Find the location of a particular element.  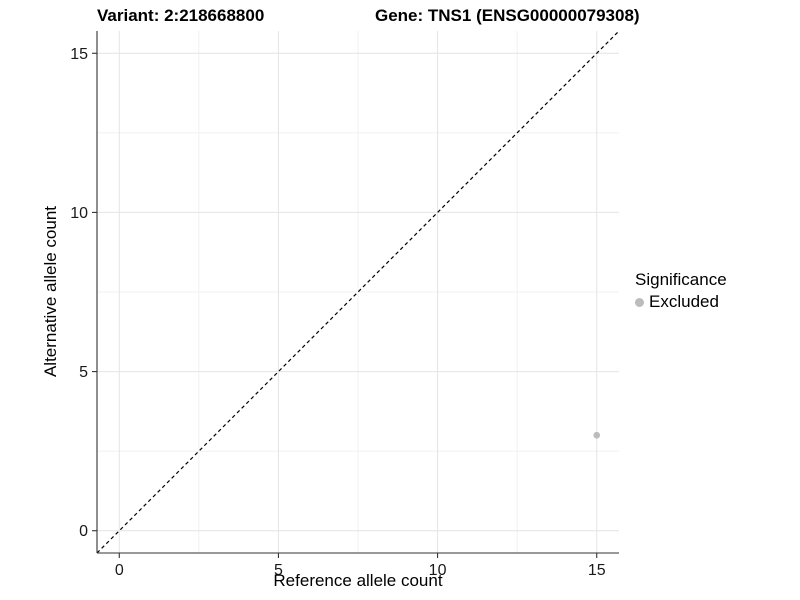

legend-title: Significance is located at coordinates (681, 279).